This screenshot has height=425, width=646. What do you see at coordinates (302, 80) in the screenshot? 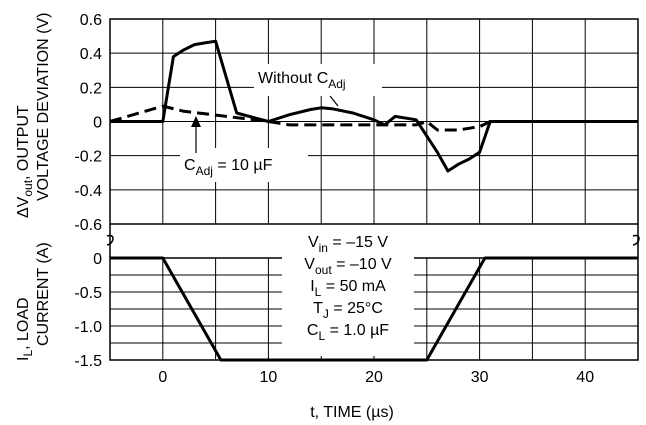
I see `annotation-without-cadj: Without CAdj` at bounding box center [302, 80].